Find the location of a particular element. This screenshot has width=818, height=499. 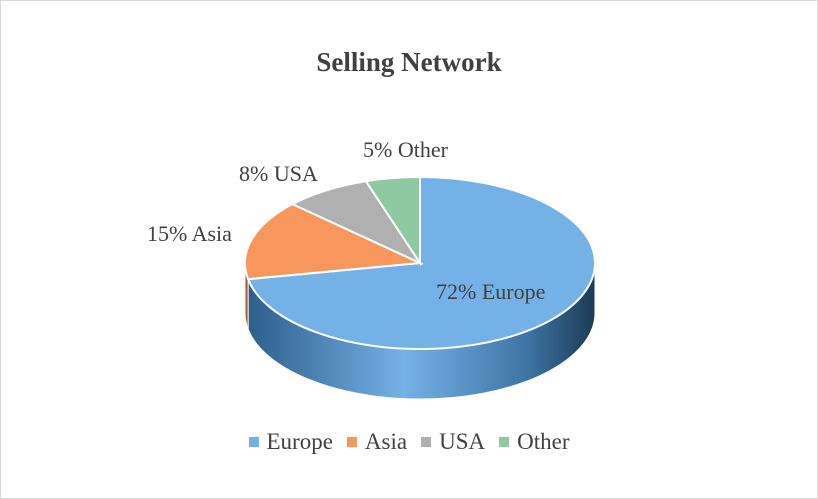

legend-item-europe: Europe is located at coordinates (290, 442).